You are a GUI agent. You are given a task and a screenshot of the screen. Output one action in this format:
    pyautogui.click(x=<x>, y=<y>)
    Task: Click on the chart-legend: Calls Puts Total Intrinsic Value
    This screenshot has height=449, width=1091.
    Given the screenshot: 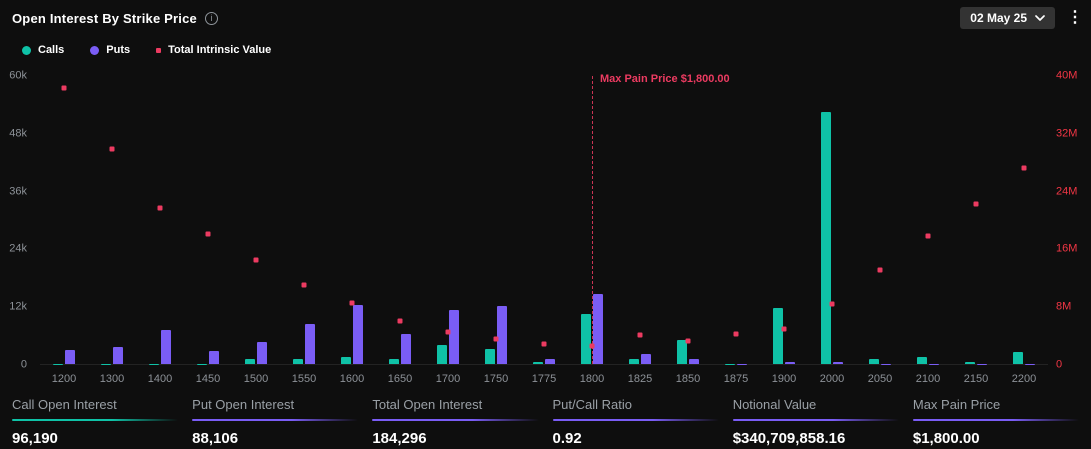 What is the action you would take?
    pyautogui.click(x=545, y=50)
    